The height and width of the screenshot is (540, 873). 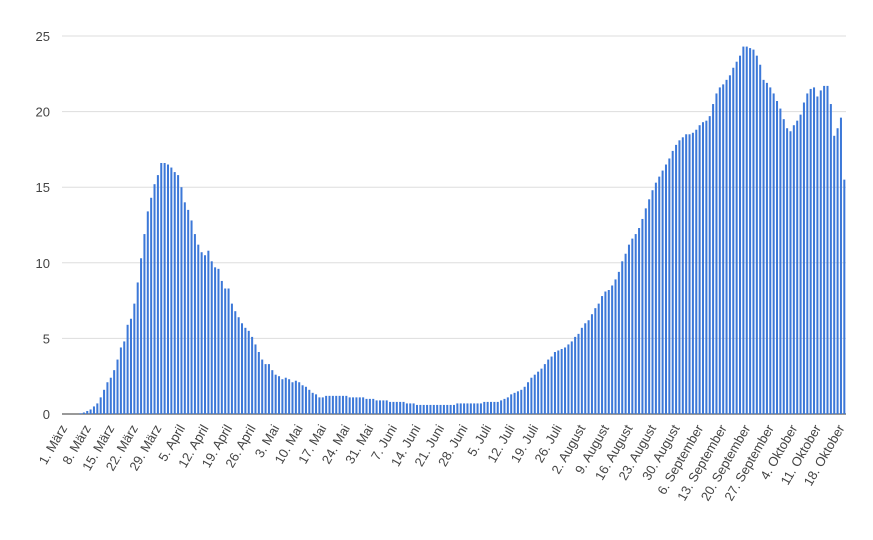 What do you see at coordinates (43, 263) in the screenshot?
I see `y-tick-label: 10` at bounding box center [43, 263].